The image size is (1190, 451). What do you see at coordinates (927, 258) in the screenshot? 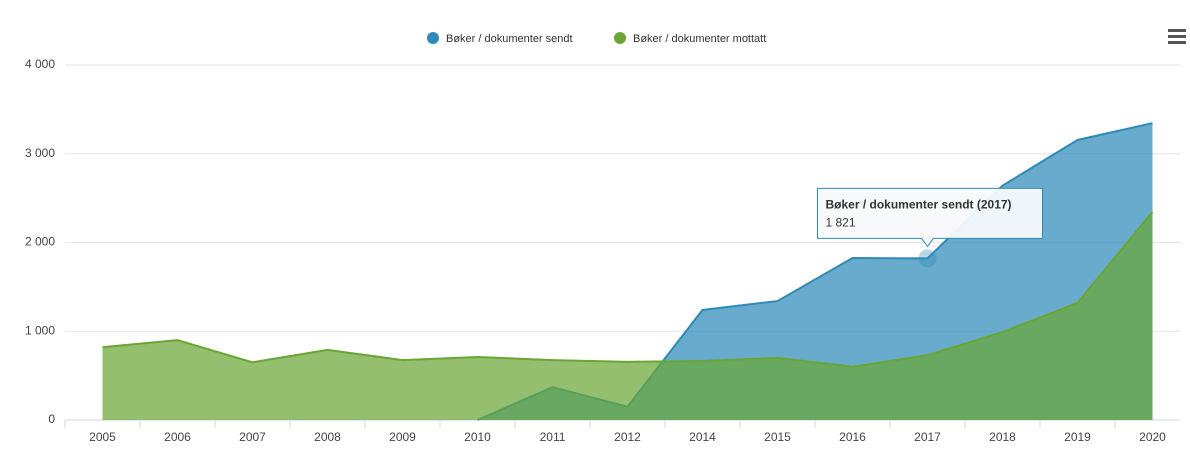
I see `hover-marker` at bounding box center [927, 258].